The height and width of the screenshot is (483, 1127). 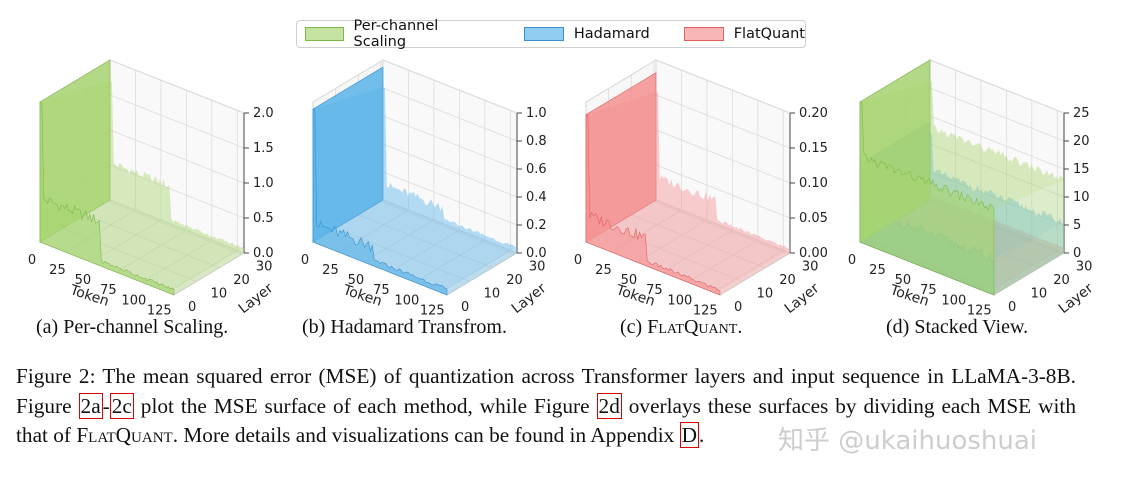 I want to click on z-tick-label: 0.6, so click(x=536, y=169).